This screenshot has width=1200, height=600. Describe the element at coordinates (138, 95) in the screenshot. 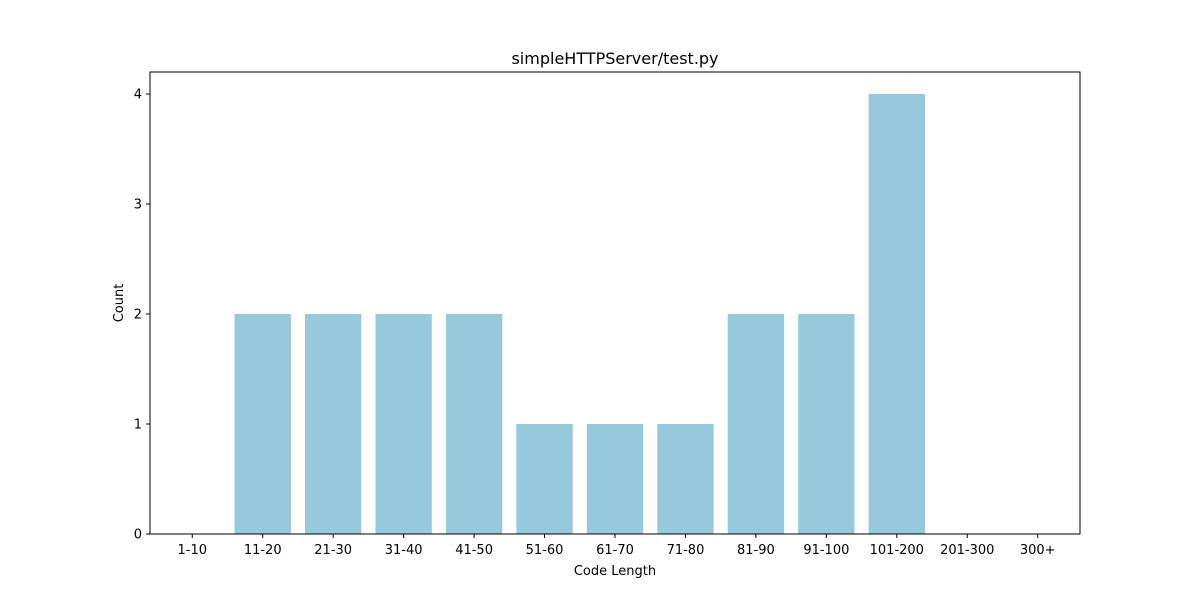

I see `y-tick-label: 4` at that location.